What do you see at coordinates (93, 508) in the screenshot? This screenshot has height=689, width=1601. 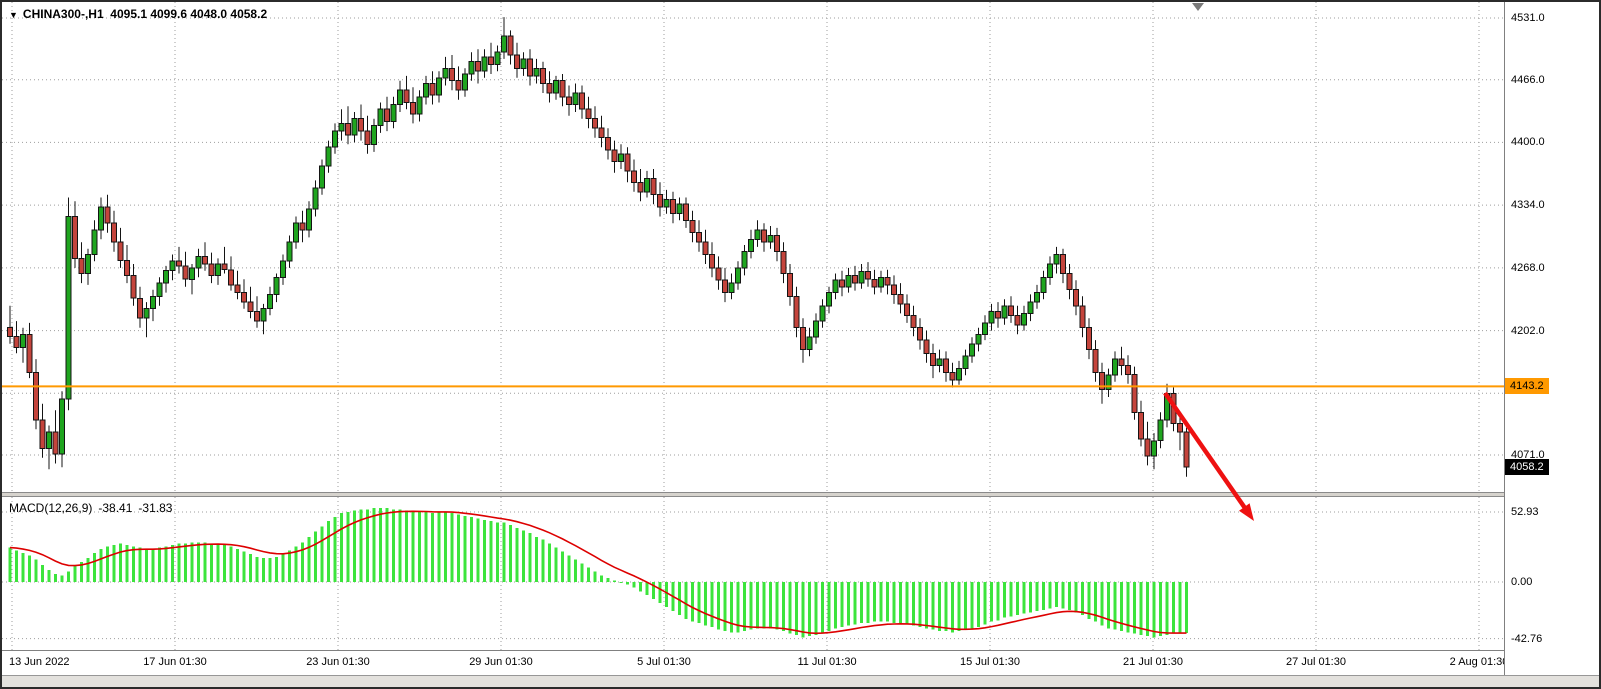 I see `macd-indicator-info: MACD(12,26,9) -38.41 -31.83` at bounding box center [93, 508].